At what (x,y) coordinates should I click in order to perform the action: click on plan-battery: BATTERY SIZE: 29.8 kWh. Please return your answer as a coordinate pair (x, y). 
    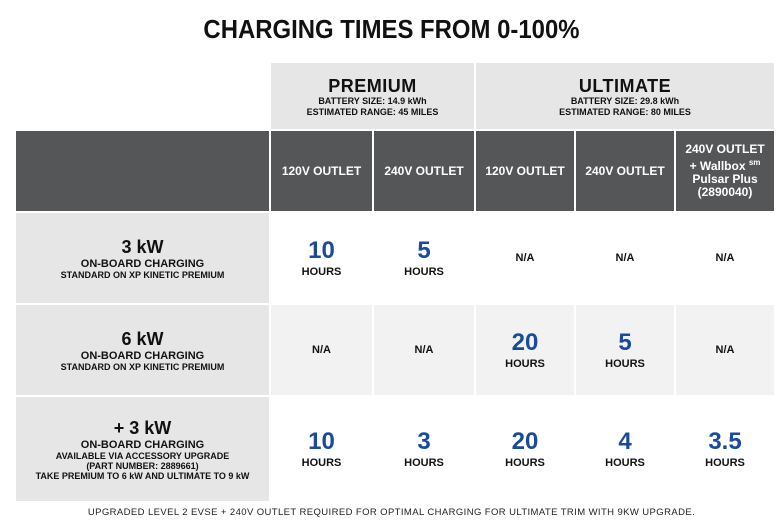
    Looking at the image, I should click on (625, 101).